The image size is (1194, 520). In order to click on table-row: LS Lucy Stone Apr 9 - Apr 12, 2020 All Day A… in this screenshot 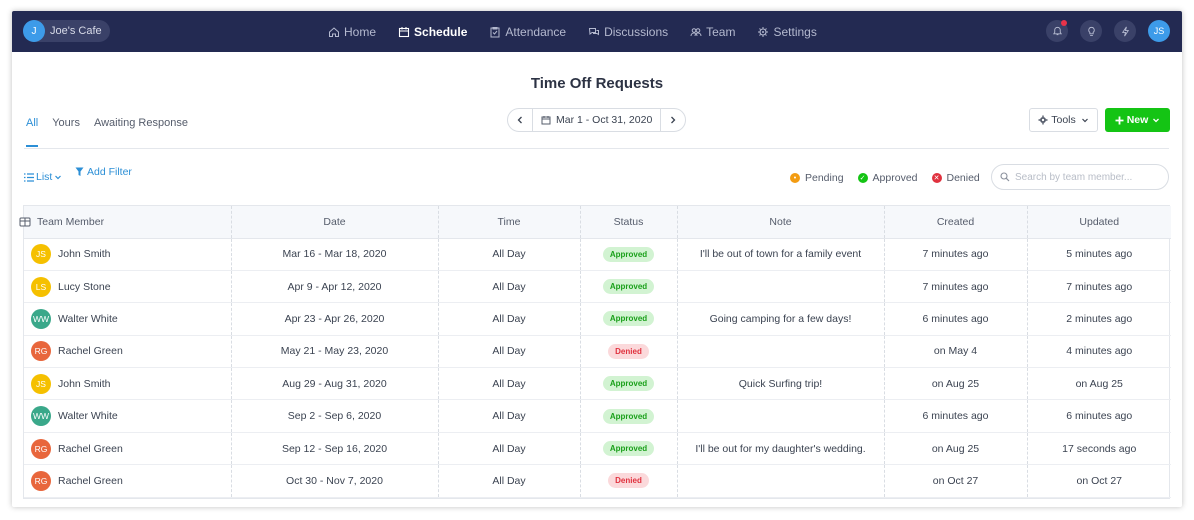, I will do `click(597, 287)`.